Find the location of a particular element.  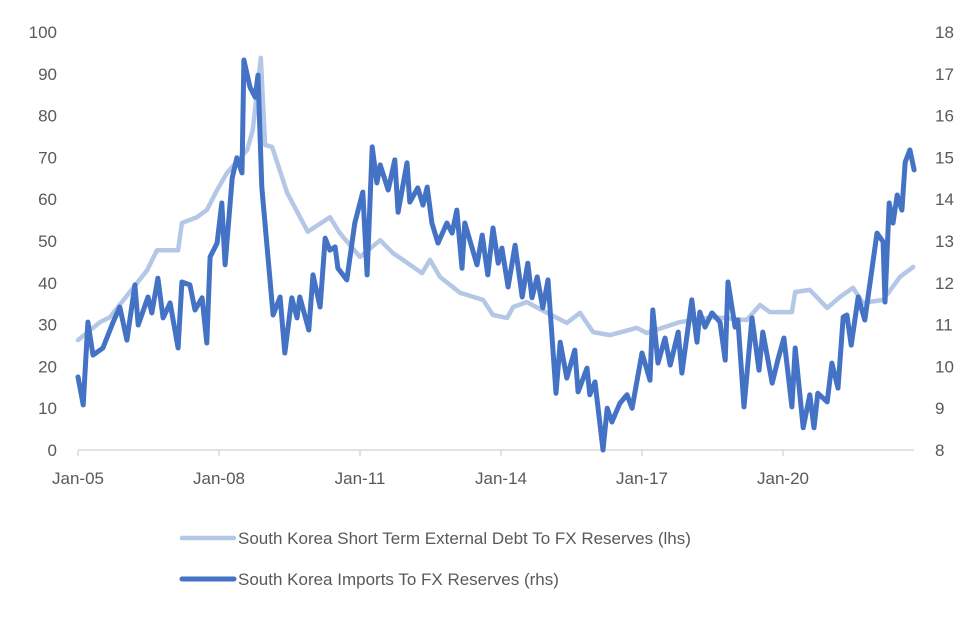

y-left-tick-label: 50 is located at coordinates (47, 241).